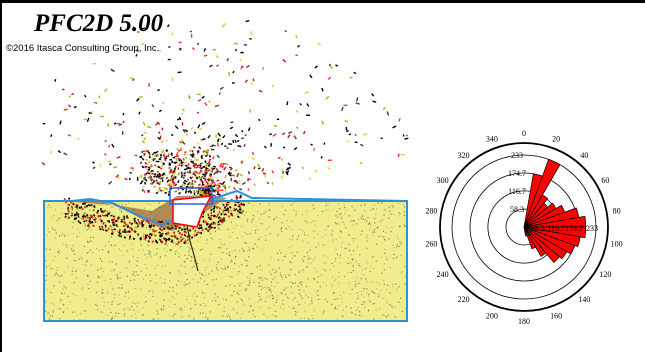 The image size is (645, 352). I want to click on angle-label-260: 260, so click(431, 243).